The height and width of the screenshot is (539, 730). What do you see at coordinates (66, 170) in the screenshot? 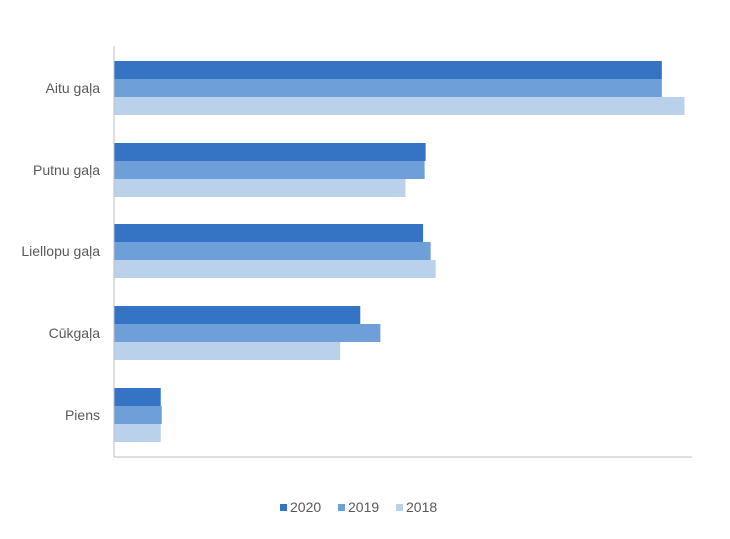
I see `category-label-putnu-gala: Putnu gaļa` at bounding box center [66, 170].